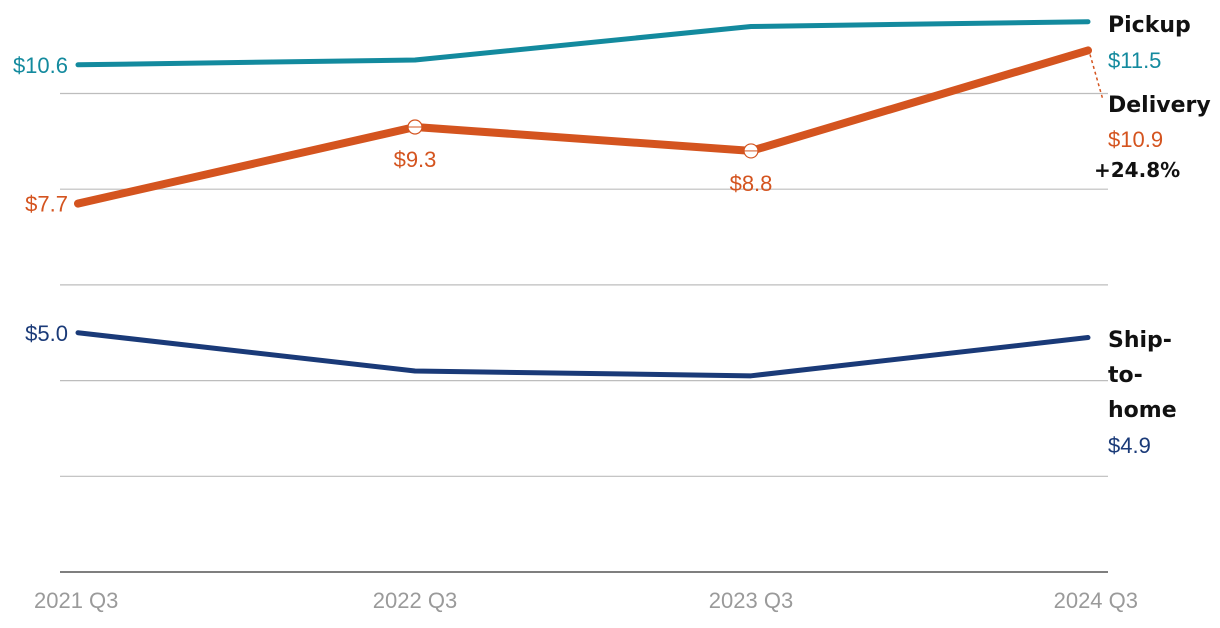 Image resolution: width=1220 pixels, height=628 pixels. What do you see at coordinates (1096, 77) in the screenshot?
I see `delivery-leader-line` at bounding box center [1096, 77].